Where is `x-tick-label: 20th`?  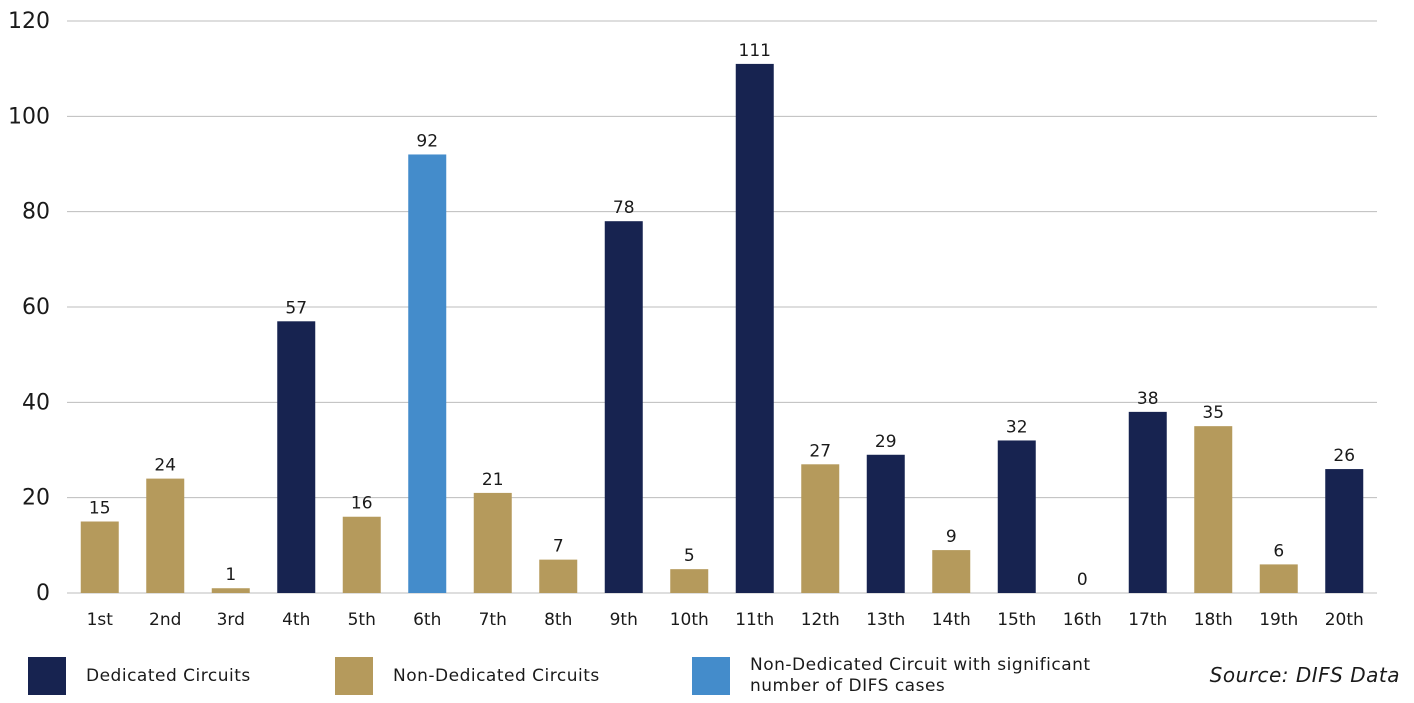 x-tick-label: 20th is located at coordinates (1344, 620).